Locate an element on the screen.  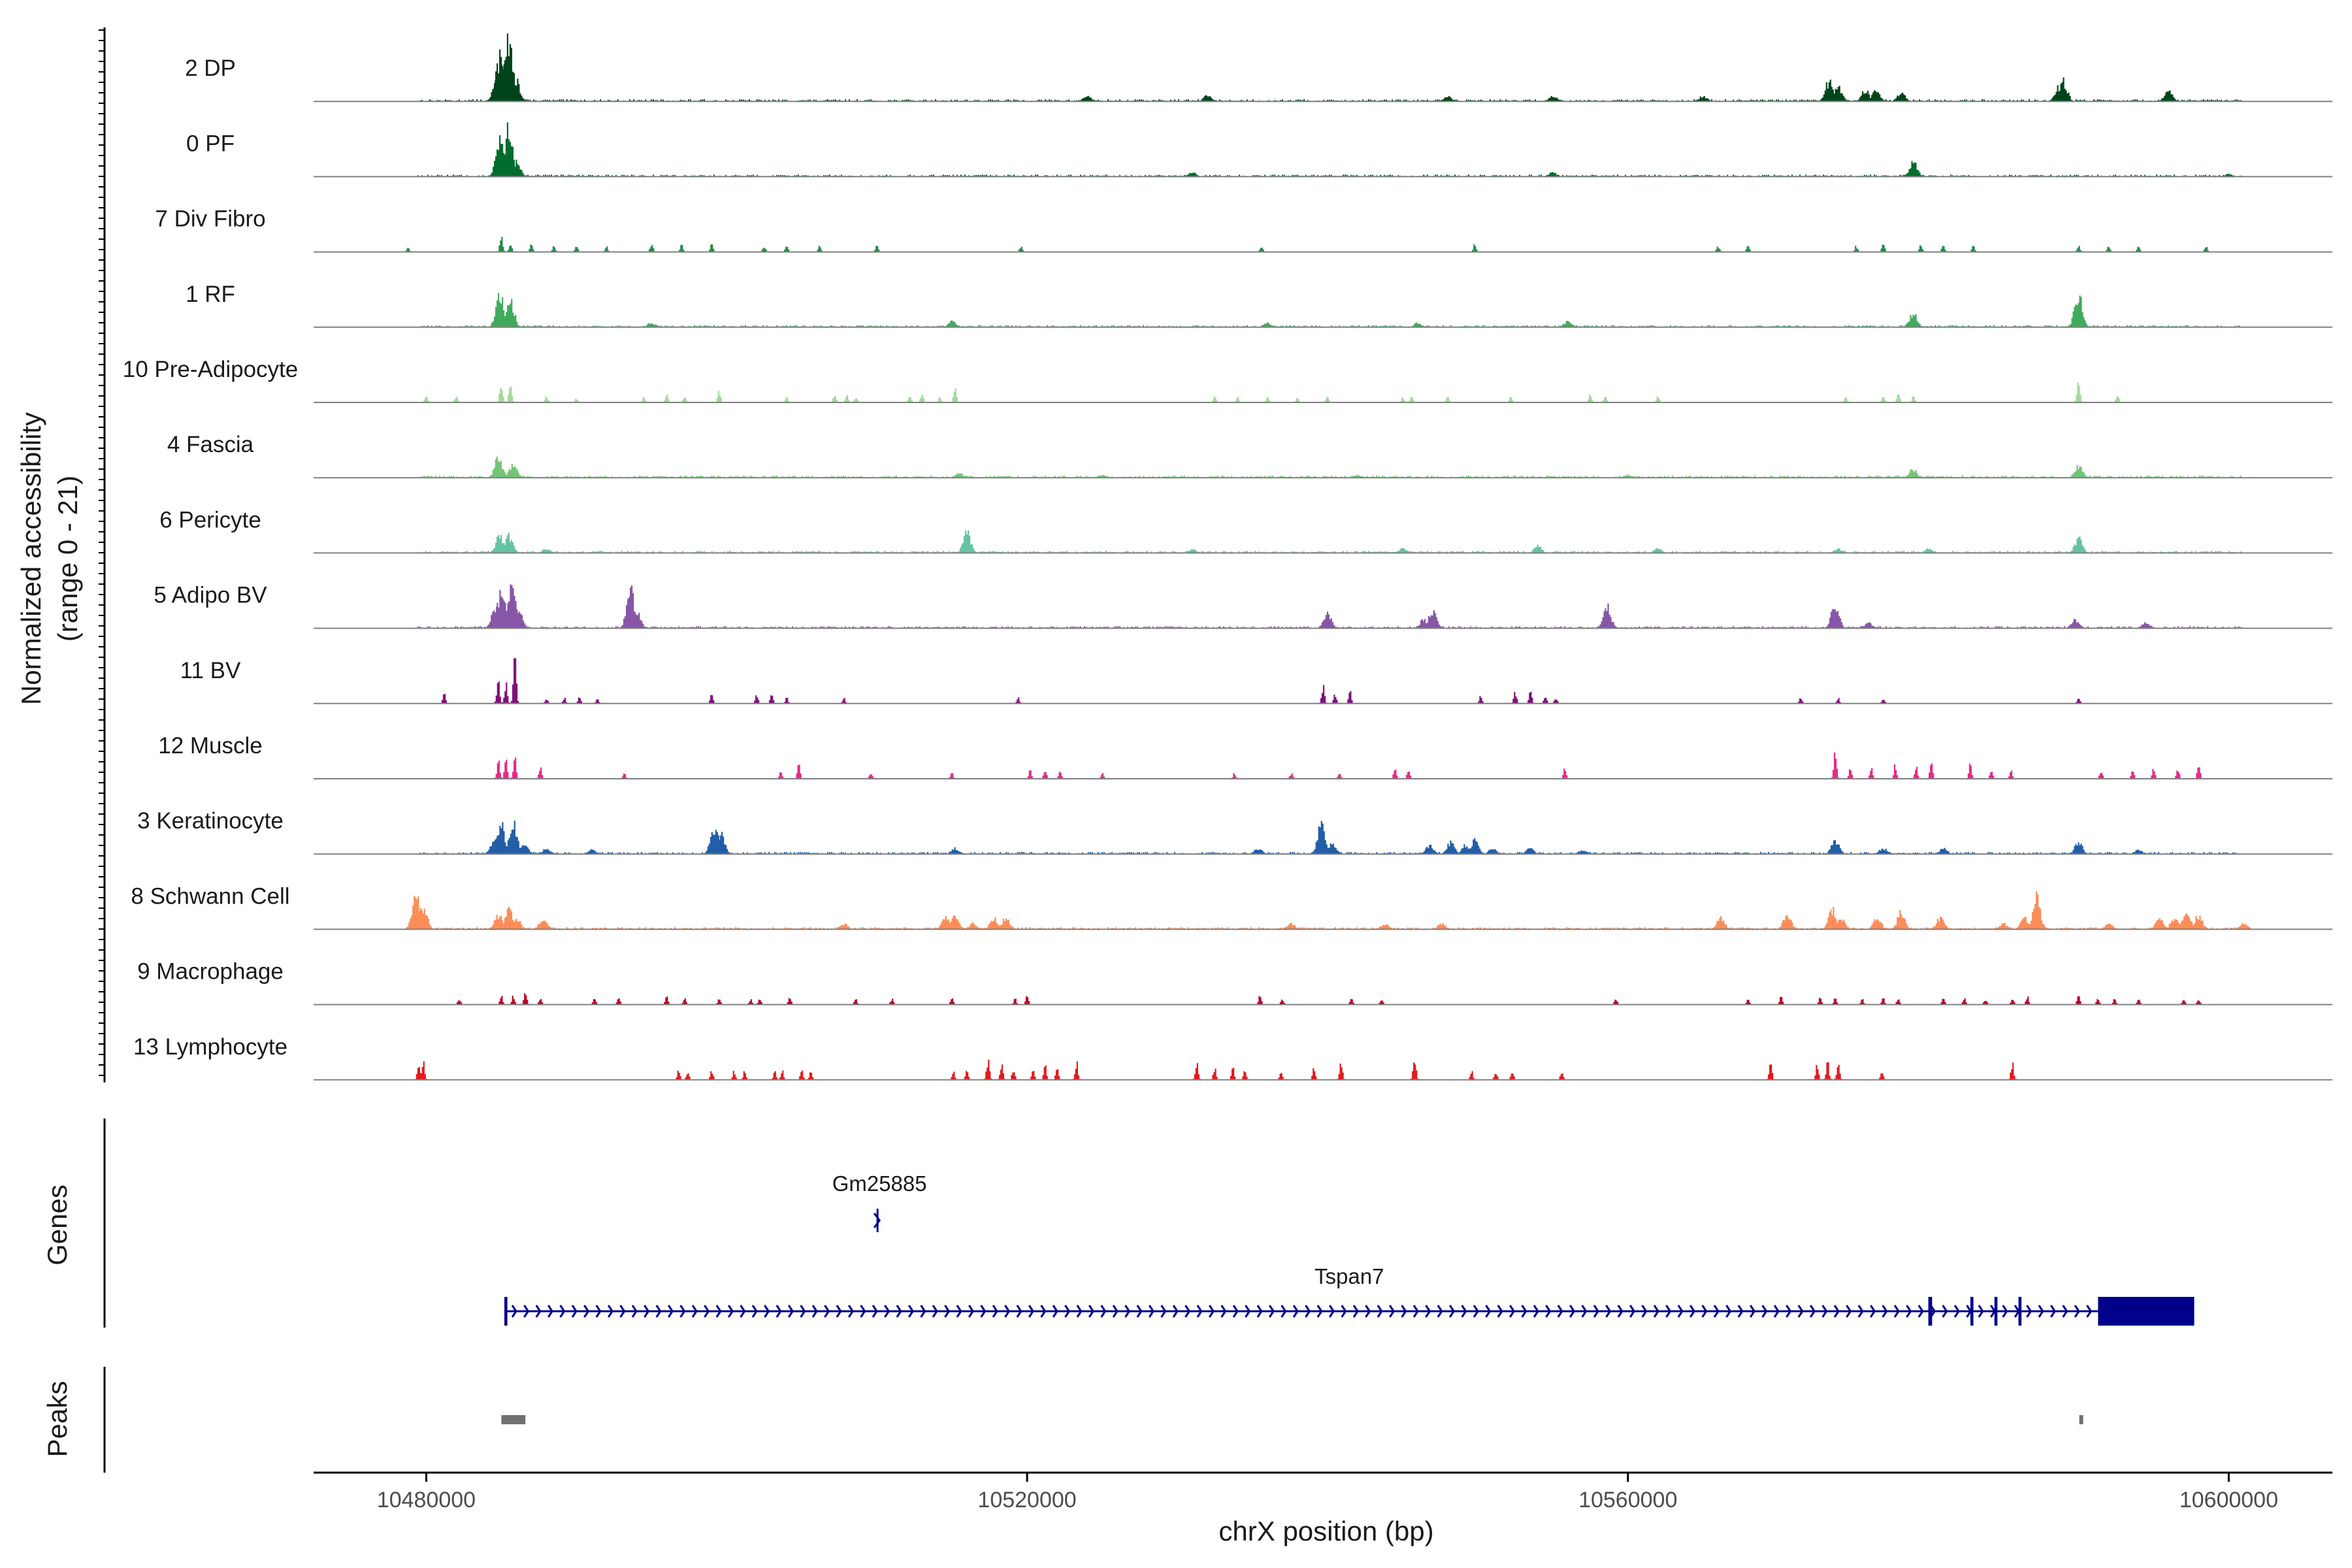
strand-arrows is located at coordinates (1302, 1311).